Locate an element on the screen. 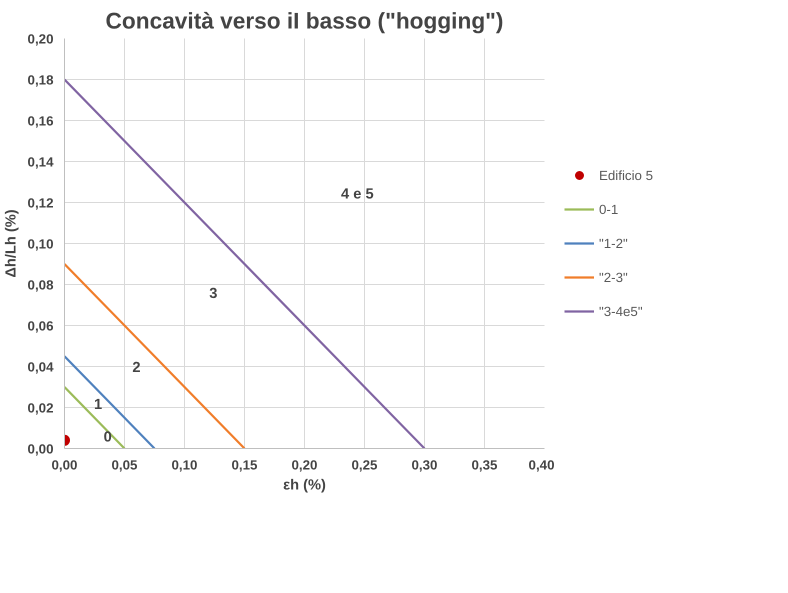 This screenshot has height=593, width=788. y-tick-label: 0,14 is located at coordinates (41, 162).